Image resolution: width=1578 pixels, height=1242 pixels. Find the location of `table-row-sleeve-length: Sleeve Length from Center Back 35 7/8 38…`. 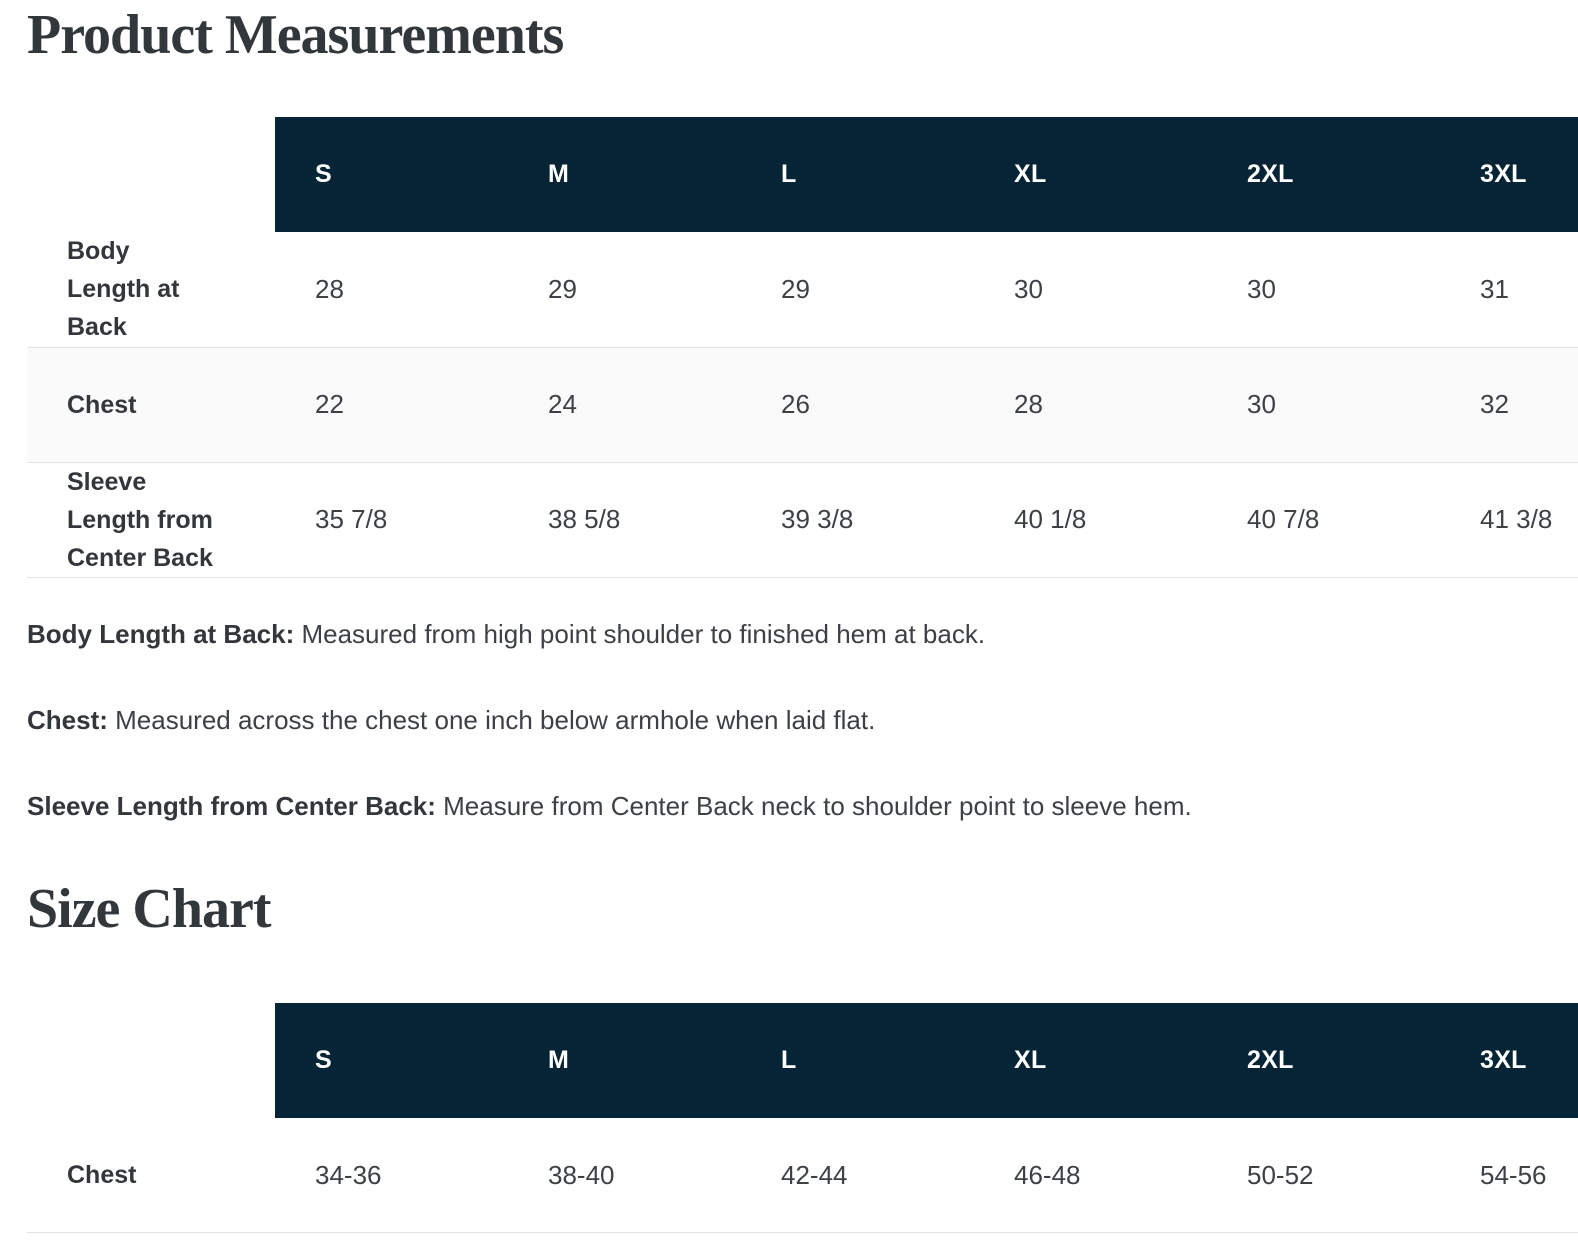

table-row-sleeve-length: Sleeve Length from Center Back 35 7/8 38… is located at coordinates (802, 520).